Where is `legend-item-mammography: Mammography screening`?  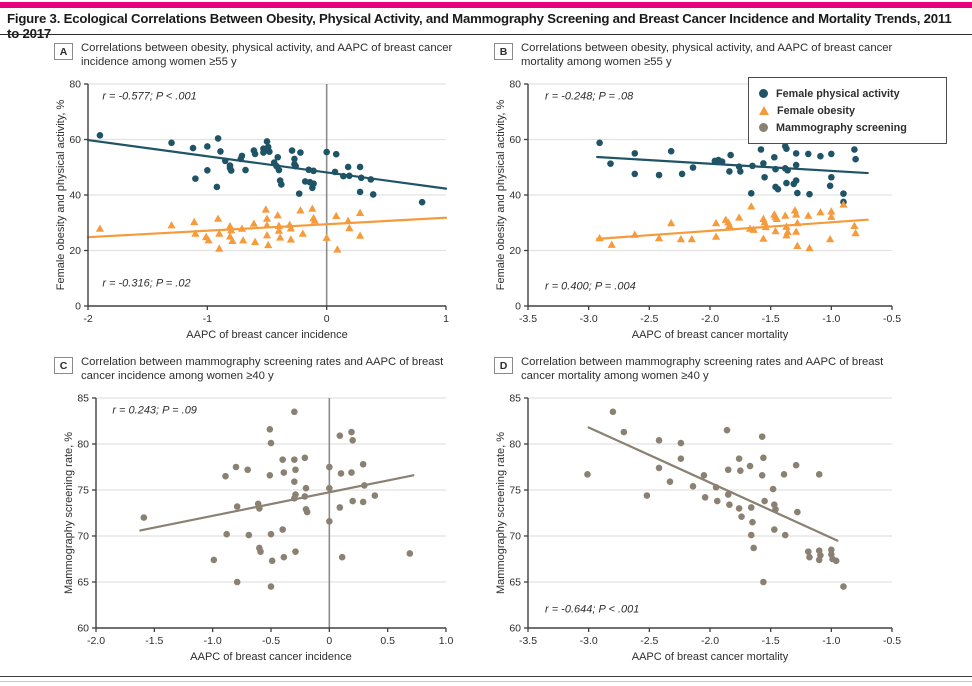 legend-item-mammography: Mammography screening is located at coordinates (847, 127).